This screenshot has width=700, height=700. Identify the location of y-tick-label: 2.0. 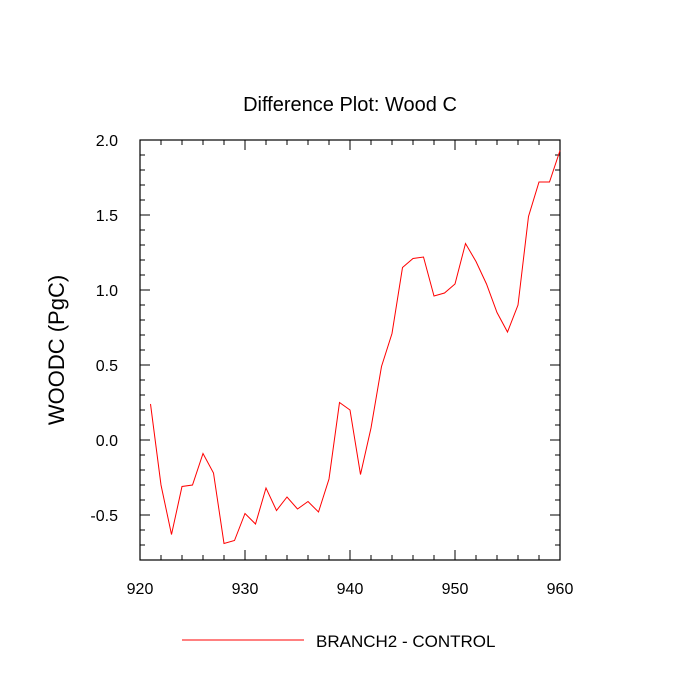
(107, 141).